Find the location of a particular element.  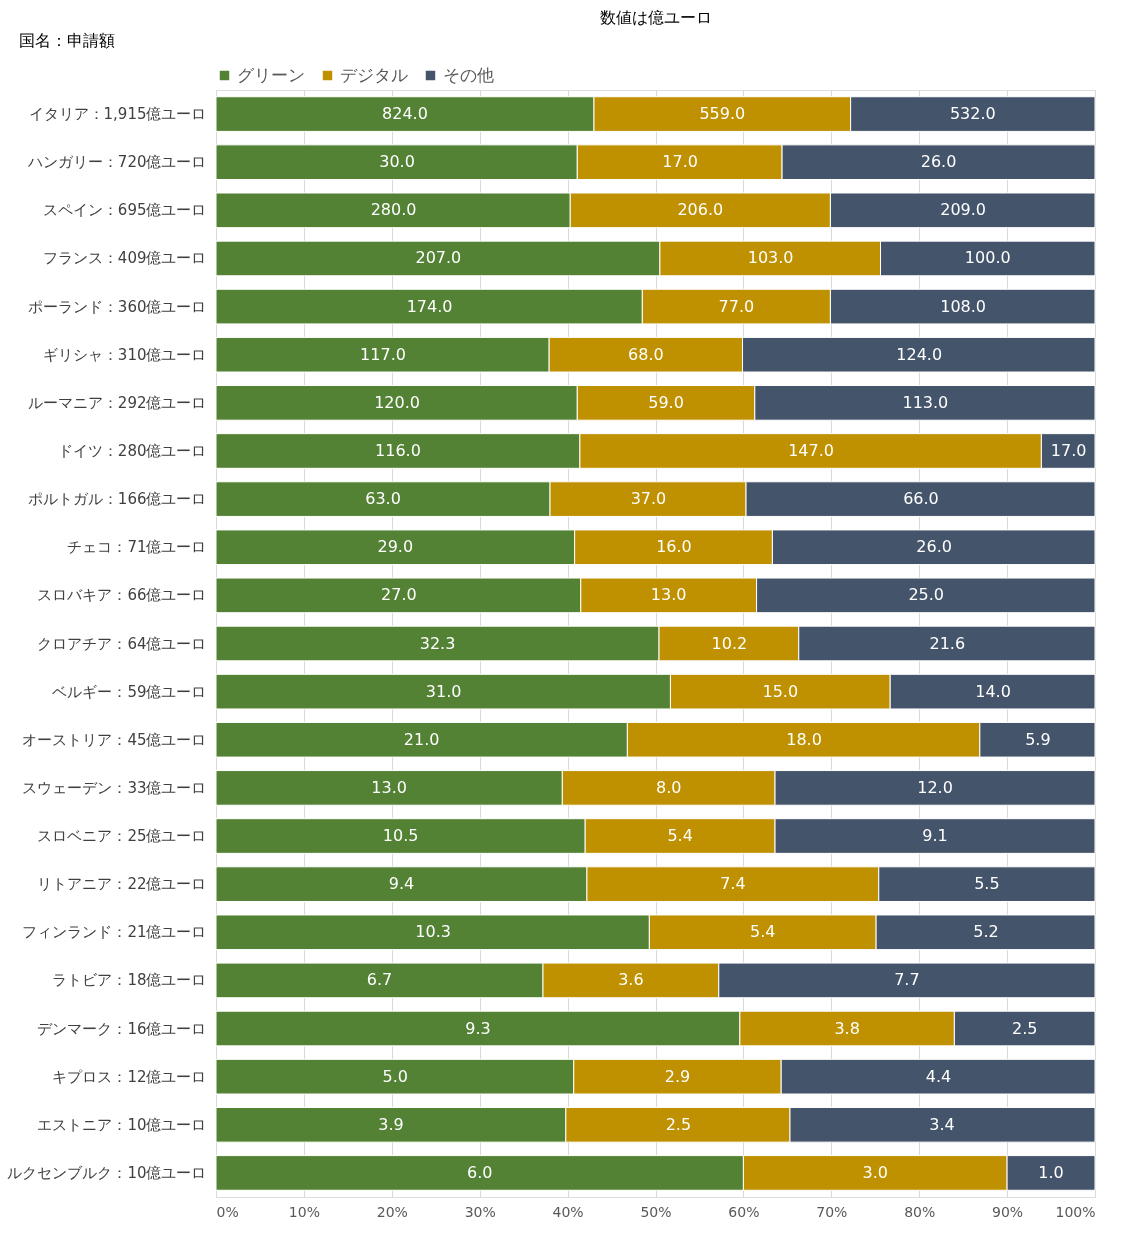

annotation: 6.7 is located at coordinates (379, 980).